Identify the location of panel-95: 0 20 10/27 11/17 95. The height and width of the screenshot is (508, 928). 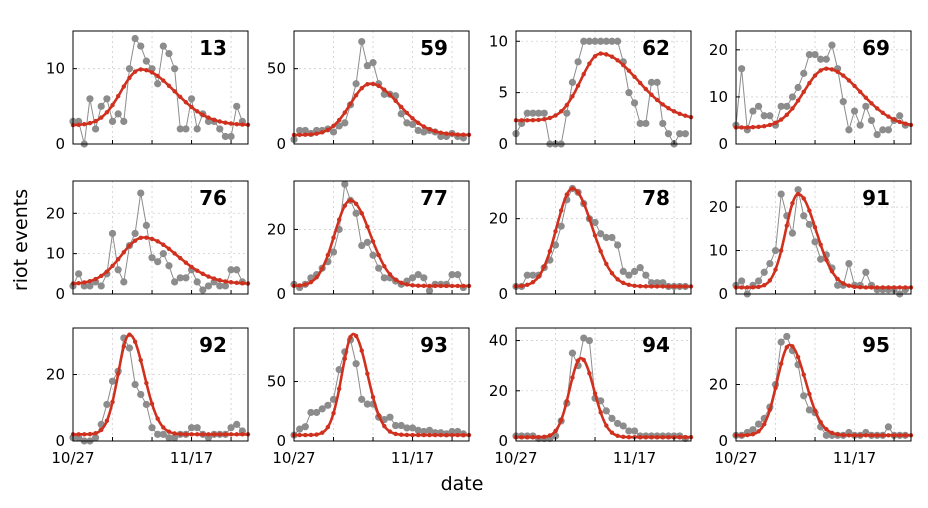
(811, 397).